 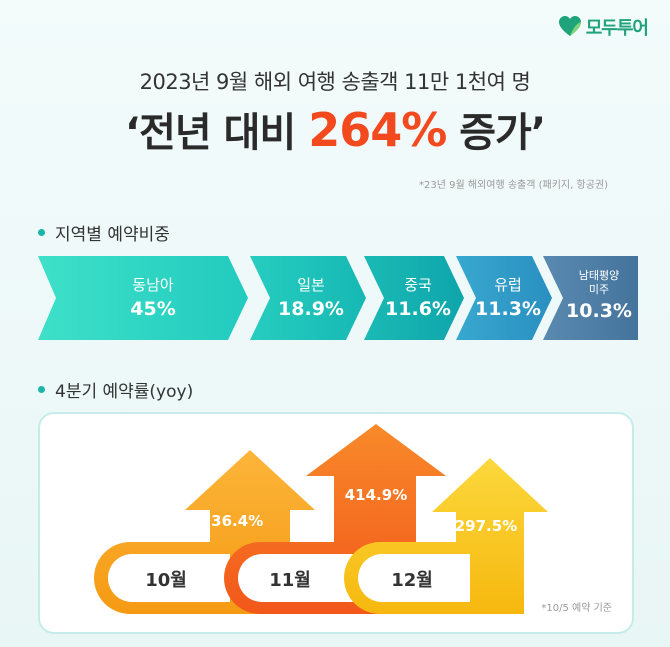 I want to click on value-december: 297.5%, so click(x=486, y=526).